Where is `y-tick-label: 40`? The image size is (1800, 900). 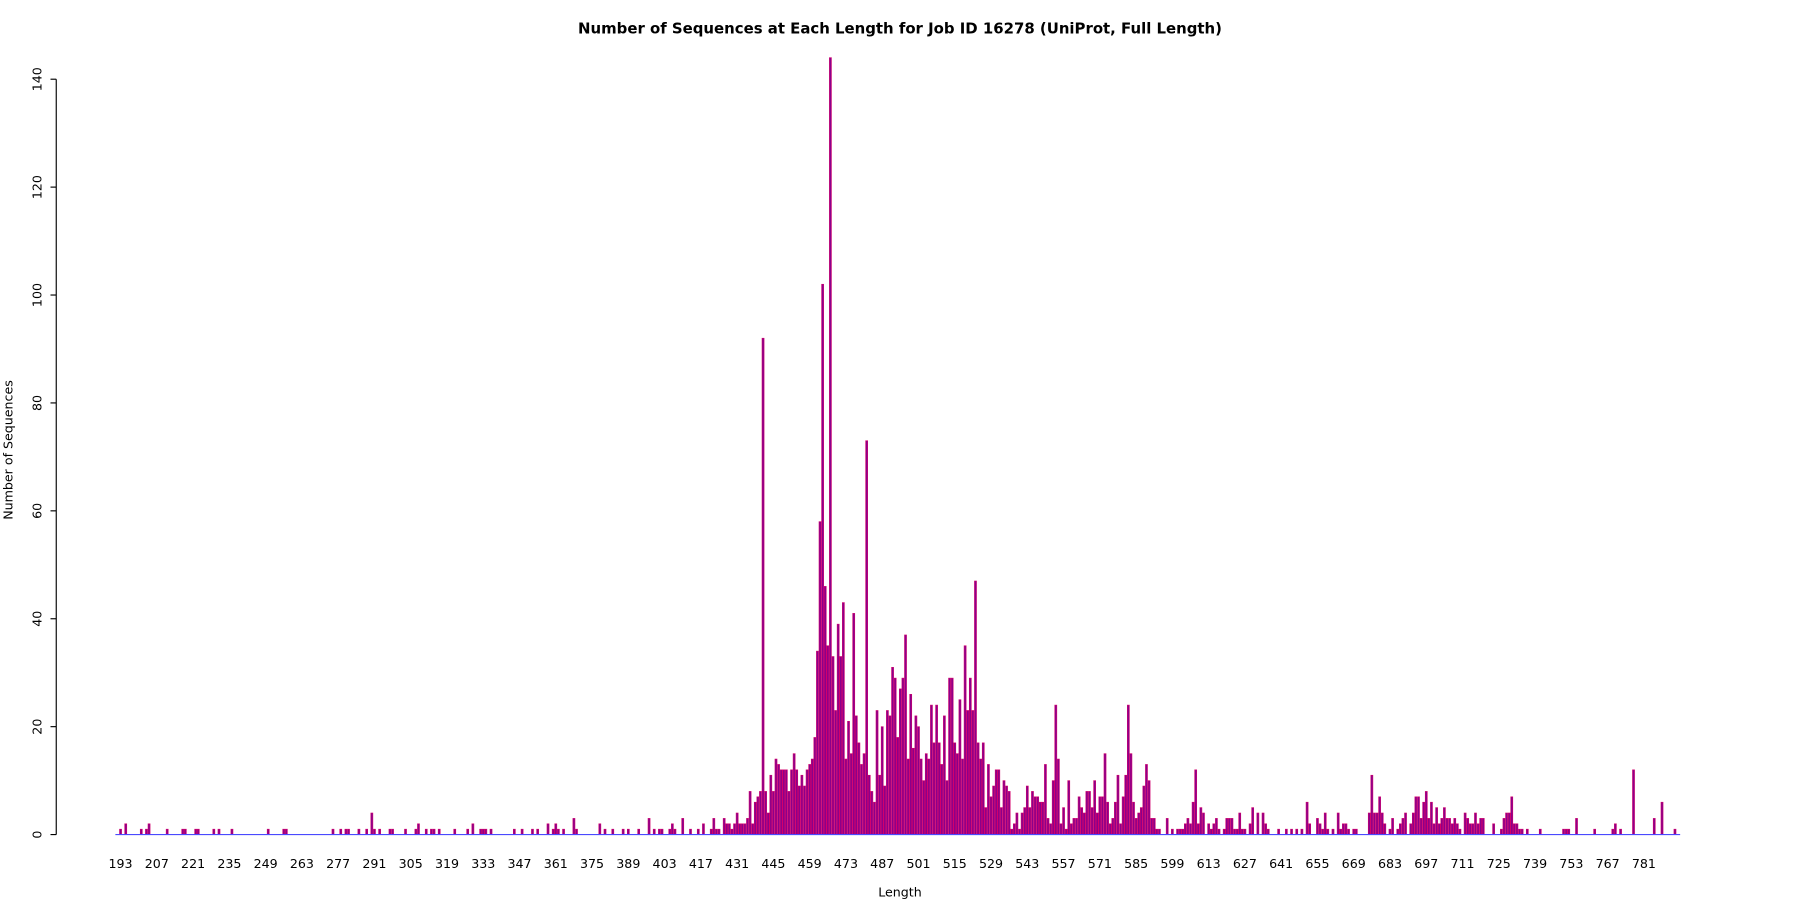
y-tick-label: 40 is located at coordinates (36, 619).